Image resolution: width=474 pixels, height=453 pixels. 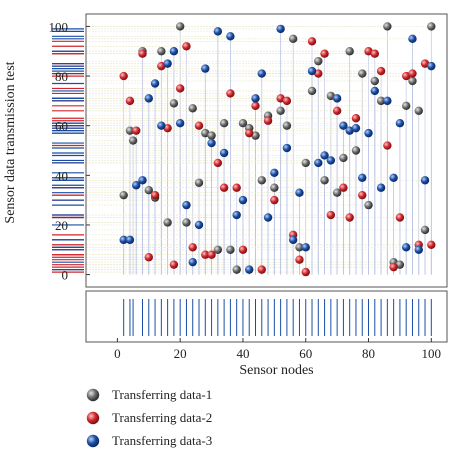 I want to click on y-axis-label: Sensor data transmission test, so click(x=10, y=142).